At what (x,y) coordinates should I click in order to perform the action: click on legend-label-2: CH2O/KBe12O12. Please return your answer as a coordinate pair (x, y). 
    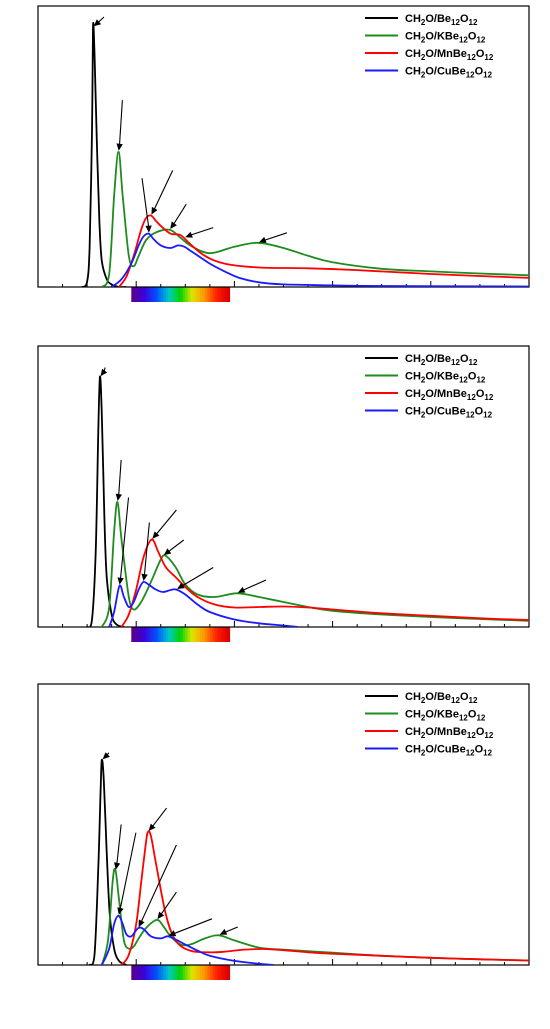
    Looking at the image, I should click on (445, 38).